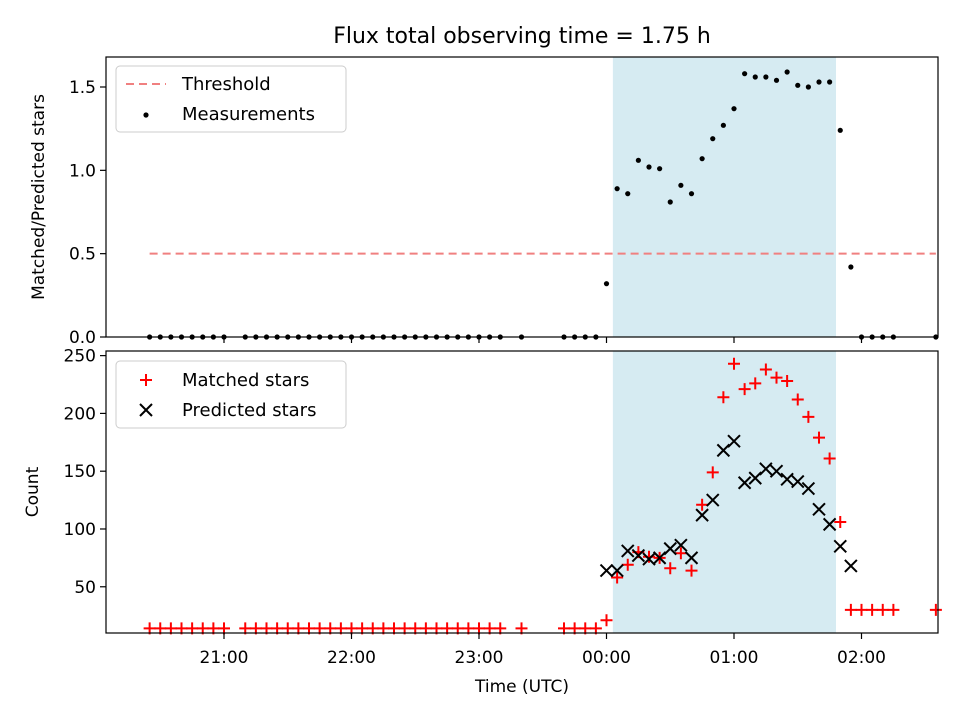  What do you see at coordinates (146, 380) in the screenshot?
I see `legend-matched-swatch` at bounding box center [146, 380].